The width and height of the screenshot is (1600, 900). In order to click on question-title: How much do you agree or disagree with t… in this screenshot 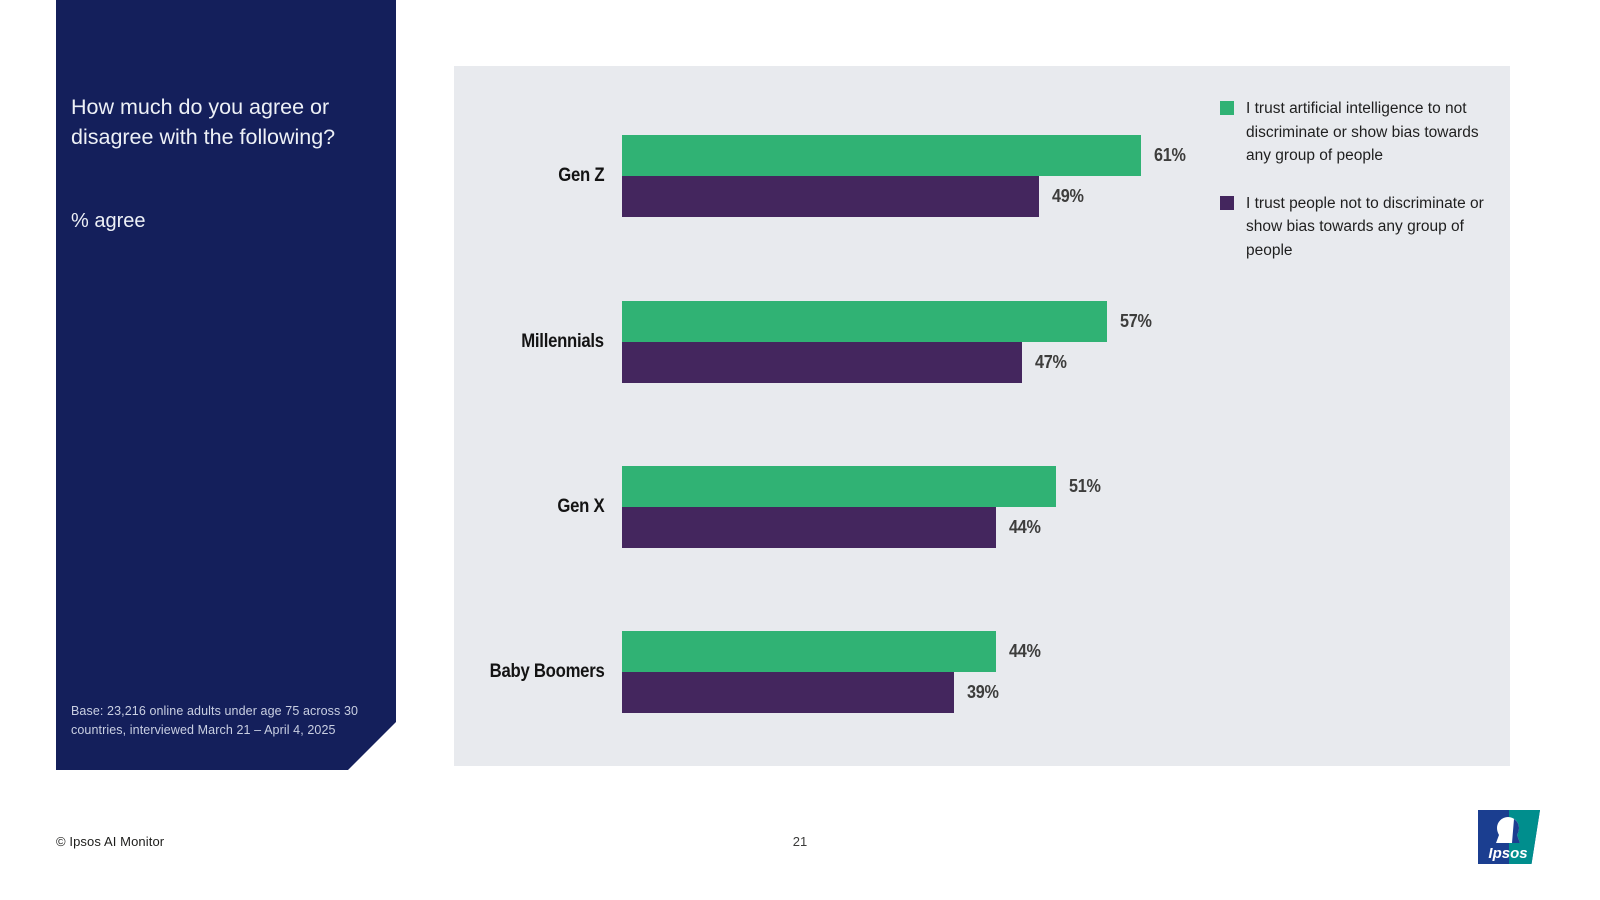, I will do `click(203, 122)`.